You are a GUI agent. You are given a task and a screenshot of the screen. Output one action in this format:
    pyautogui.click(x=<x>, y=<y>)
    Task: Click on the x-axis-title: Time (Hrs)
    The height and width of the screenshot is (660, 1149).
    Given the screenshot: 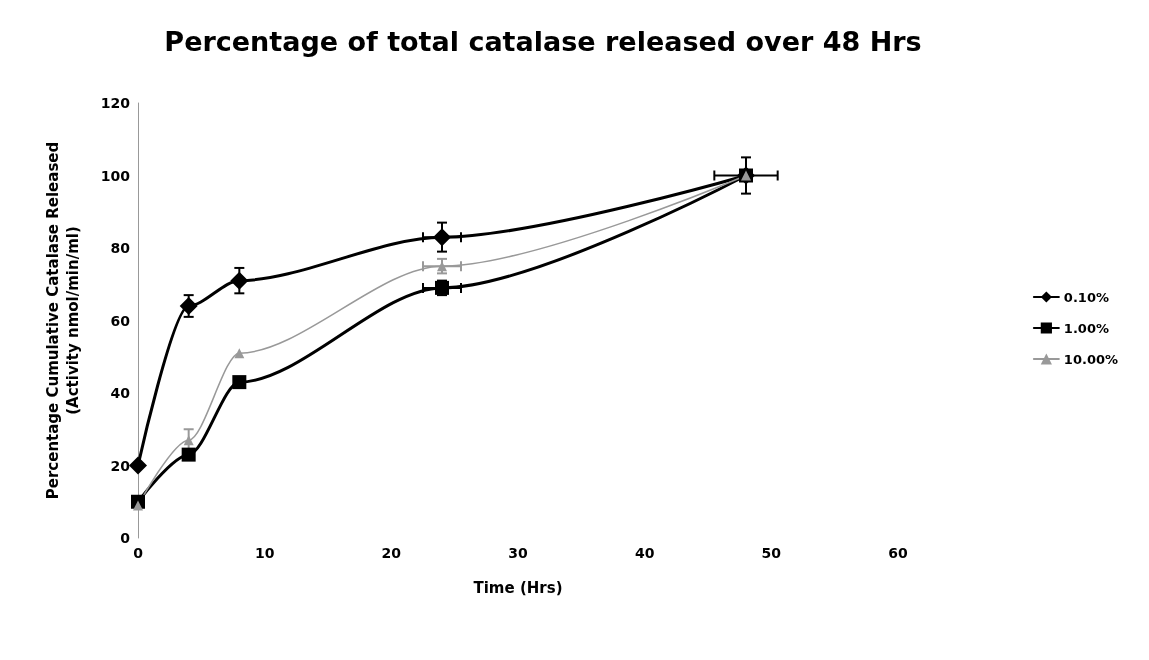 What is the action you would take?
    pyautogui.click(x=518, y=588)
    